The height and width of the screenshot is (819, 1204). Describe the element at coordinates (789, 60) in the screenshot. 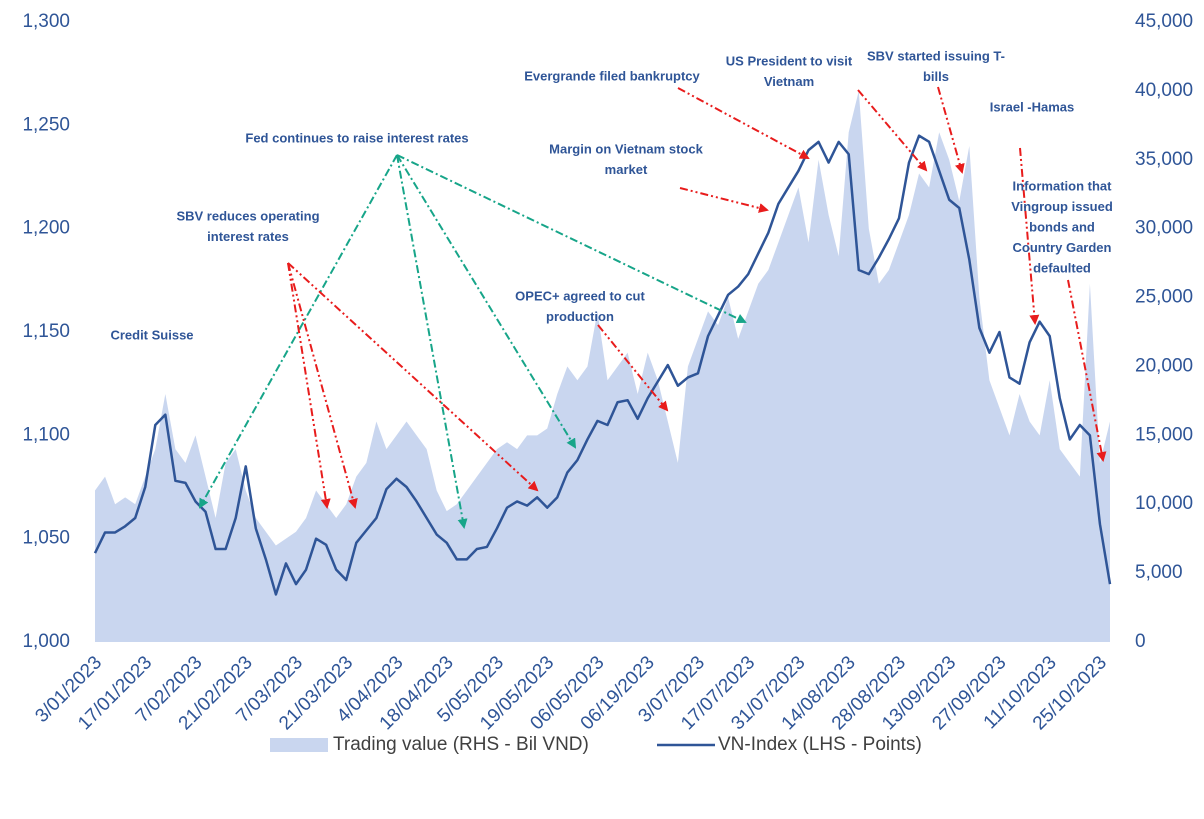

I see `annotation: US President to visit` at that location.